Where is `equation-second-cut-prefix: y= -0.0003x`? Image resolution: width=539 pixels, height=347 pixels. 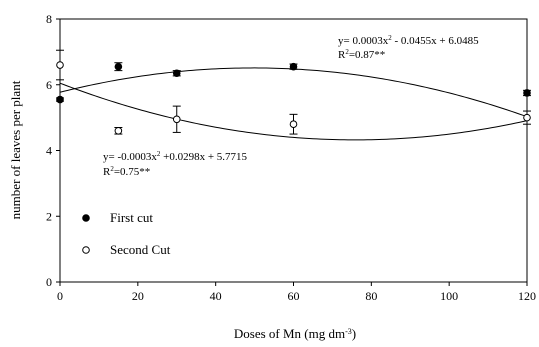 equation-second-cut-prefix: y= -0.0003x is located at coordinates (130, 157).